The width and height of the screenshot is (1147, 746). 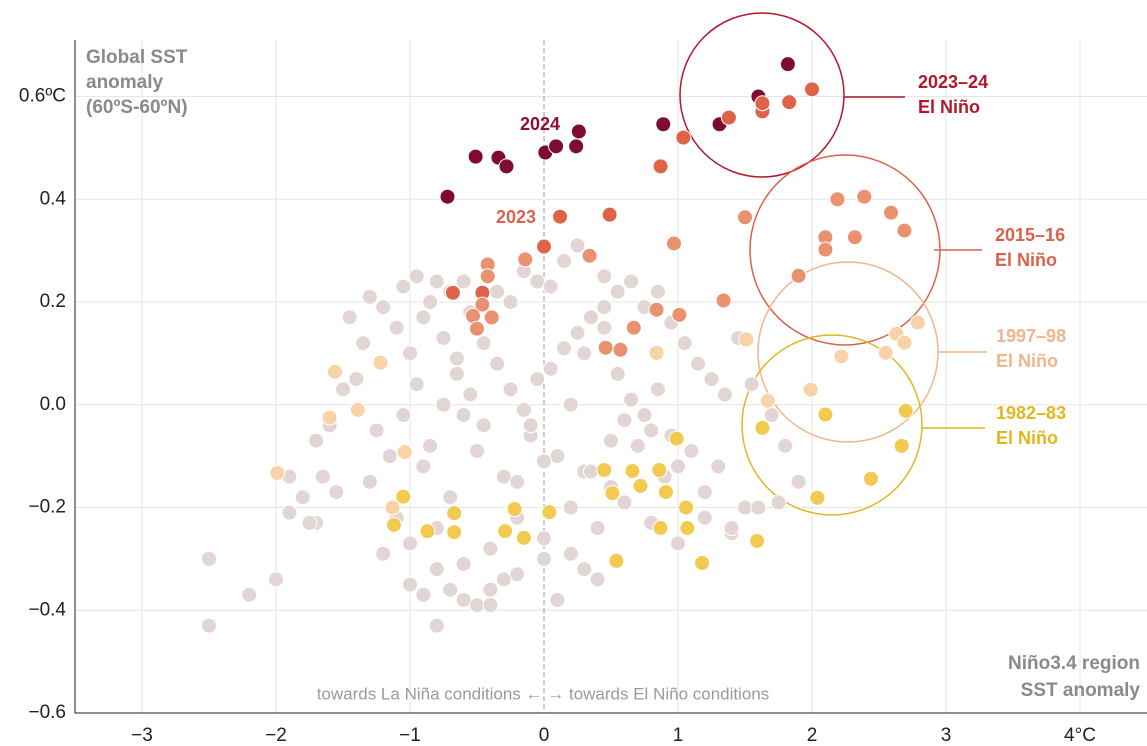 What do you see at coordinates (137, 107) in the screenshot?
I see `y-axis-title: (60ºS-60ºN)` at bounding box center [137, 107].